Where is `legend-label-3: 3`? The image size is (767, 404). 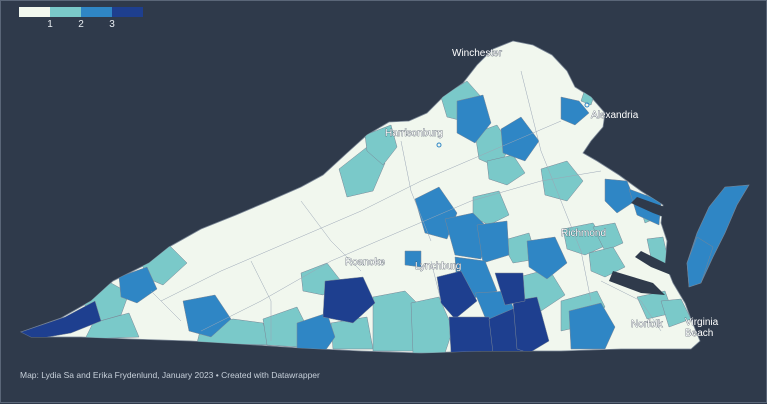
legend-label-3: 3 is located at coordinates (112, 24).